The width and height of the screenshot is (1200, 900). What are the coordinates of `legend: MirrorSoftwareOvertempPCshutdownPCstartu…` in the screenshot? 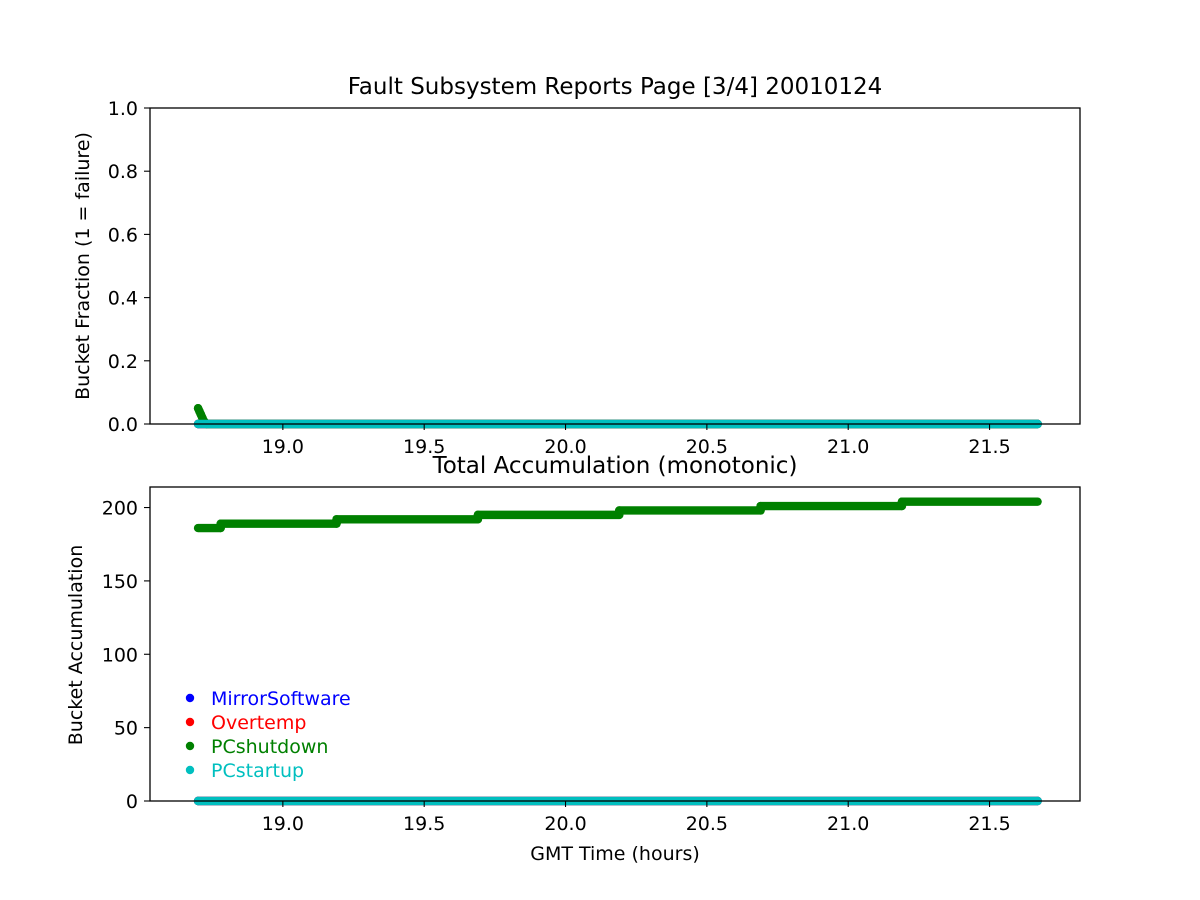 It's located at (268, 735).